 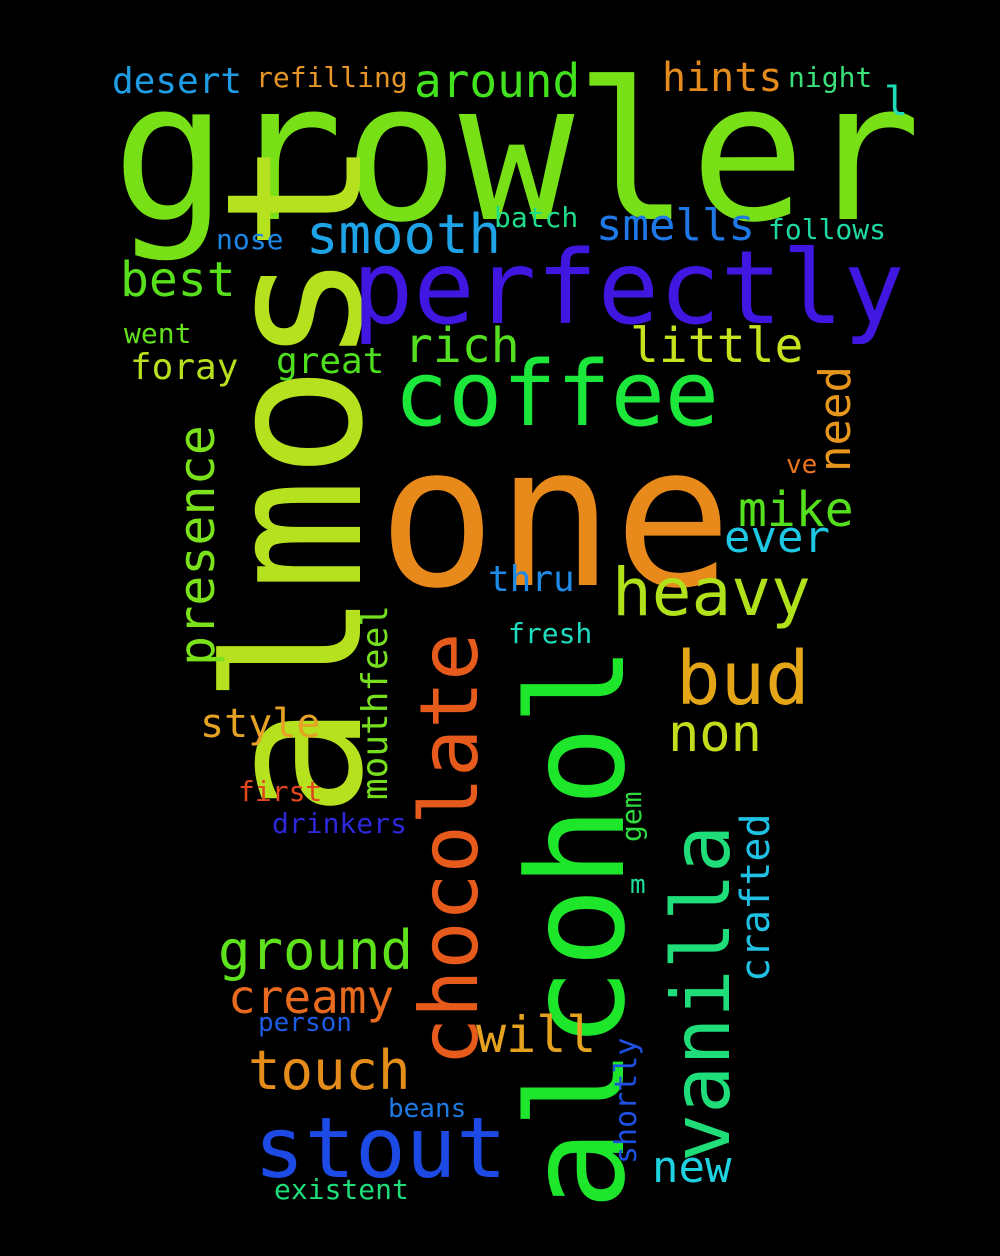 What do you see at coordinates (675, 225) in the screenshot?
I see `word-smells: smells` at bounding box center [675, 225].